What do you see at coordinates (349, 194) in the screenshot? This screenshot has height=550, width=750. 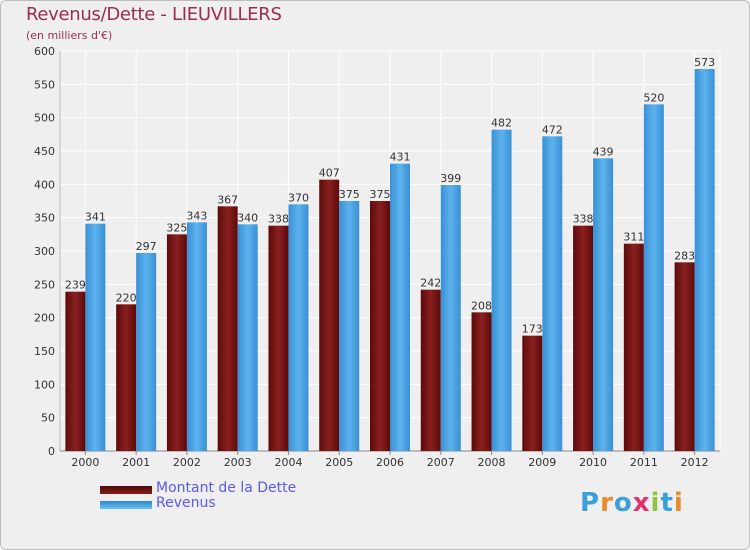 I see `label-revenus: 375` at bounding box center [349, 194].